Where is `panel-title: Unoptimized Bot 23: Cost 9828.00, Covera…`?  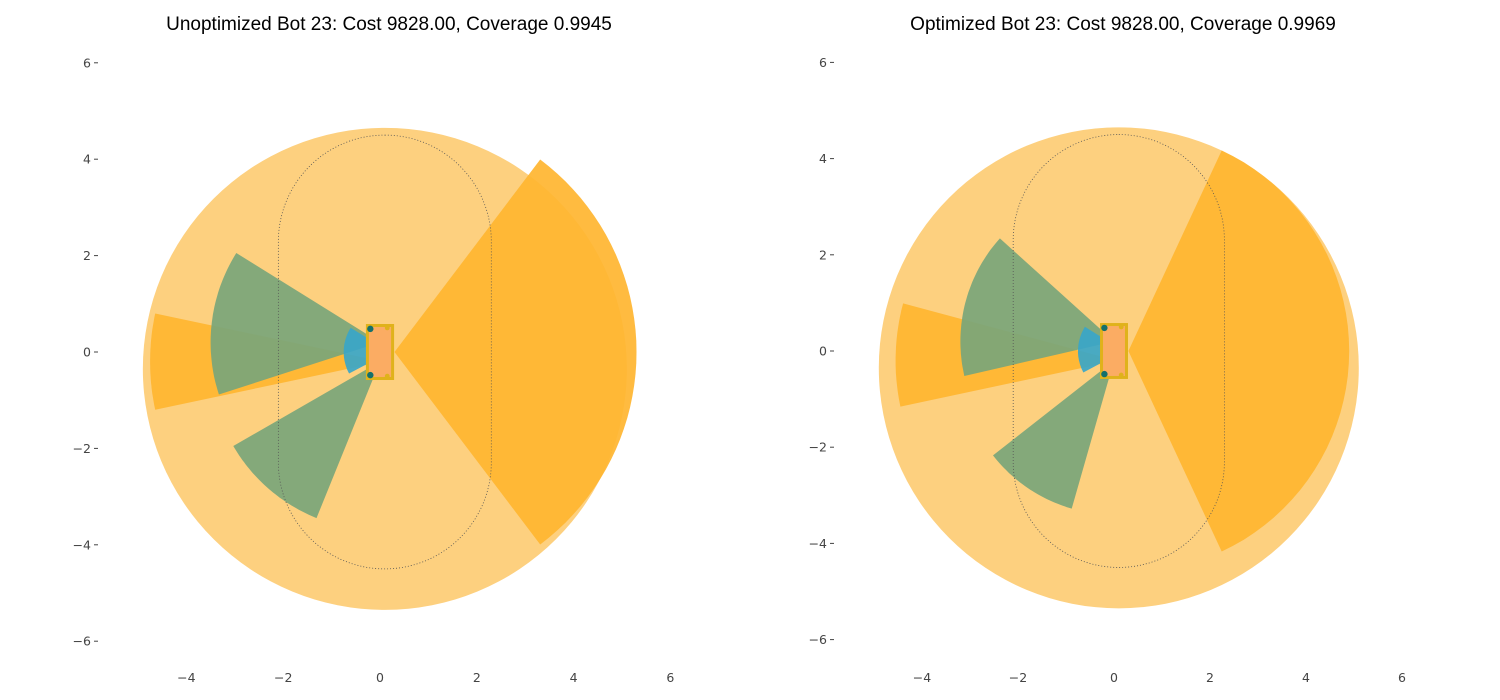
panel-title: Unoptimized Bot 23: Cost 9828.00, Covera… is located at coordinates (389, 24).